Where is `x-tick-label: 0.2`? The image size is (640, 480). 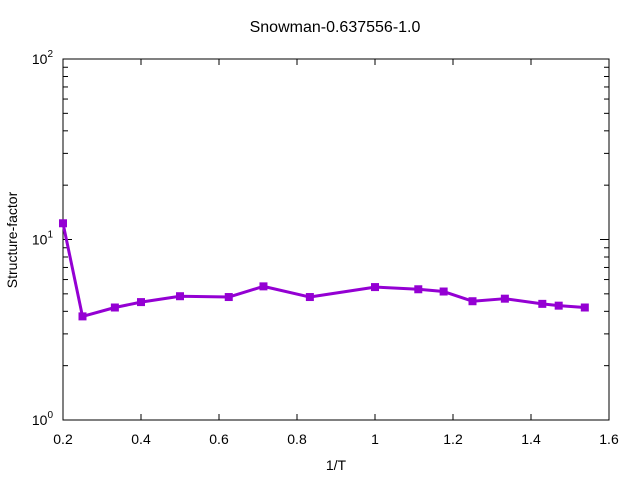
x-tick-label: 0.2 is located at coordinates (63, 439).